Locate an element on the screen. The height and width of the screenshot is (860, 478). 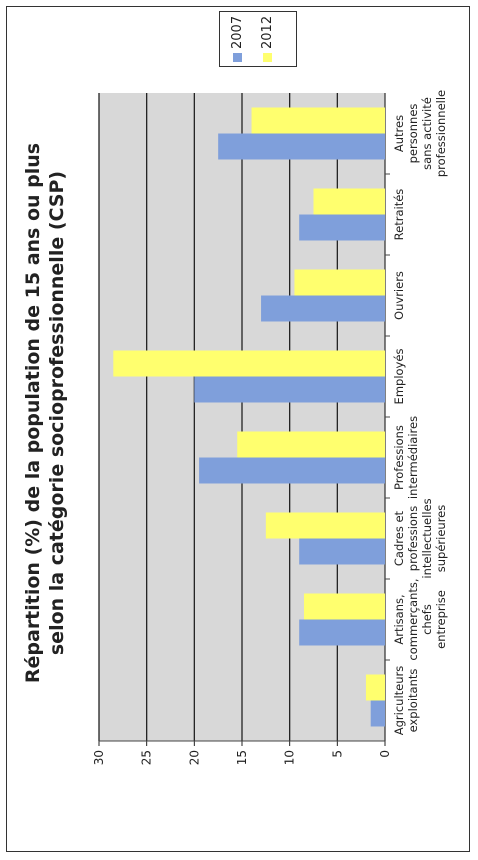
legend-label-2007: 2007 is located at coordinates (237, 32).